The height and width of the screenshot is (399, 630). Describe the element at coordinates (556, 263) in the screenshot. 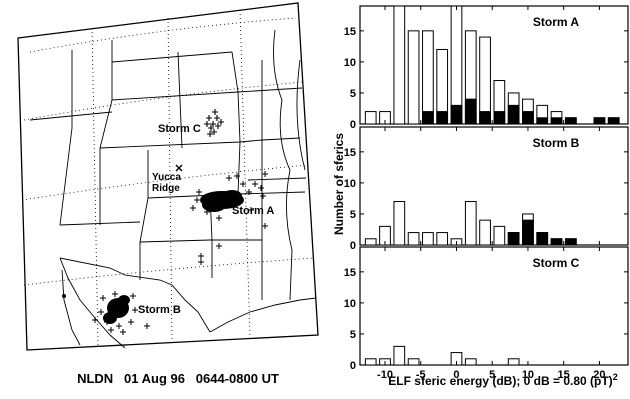

I see `panel-title: Storm C` at that location.